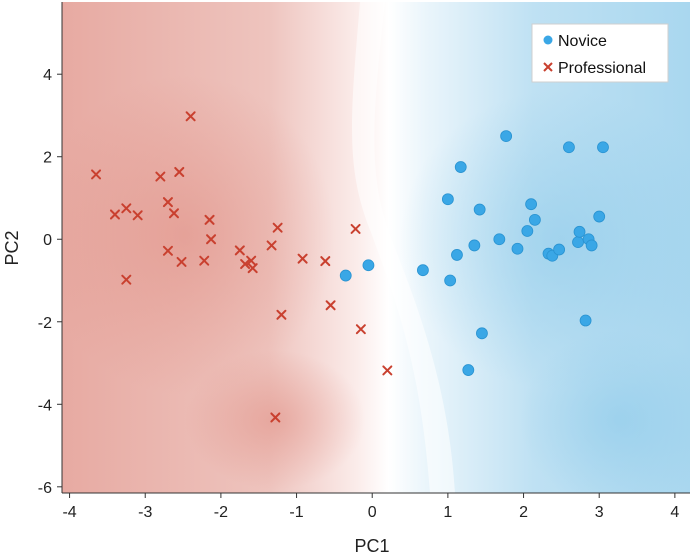  What do you see at coordinates (548, 40) in the screenshot?
I see `legend-novice-marker` at bounding box center [548, 40].